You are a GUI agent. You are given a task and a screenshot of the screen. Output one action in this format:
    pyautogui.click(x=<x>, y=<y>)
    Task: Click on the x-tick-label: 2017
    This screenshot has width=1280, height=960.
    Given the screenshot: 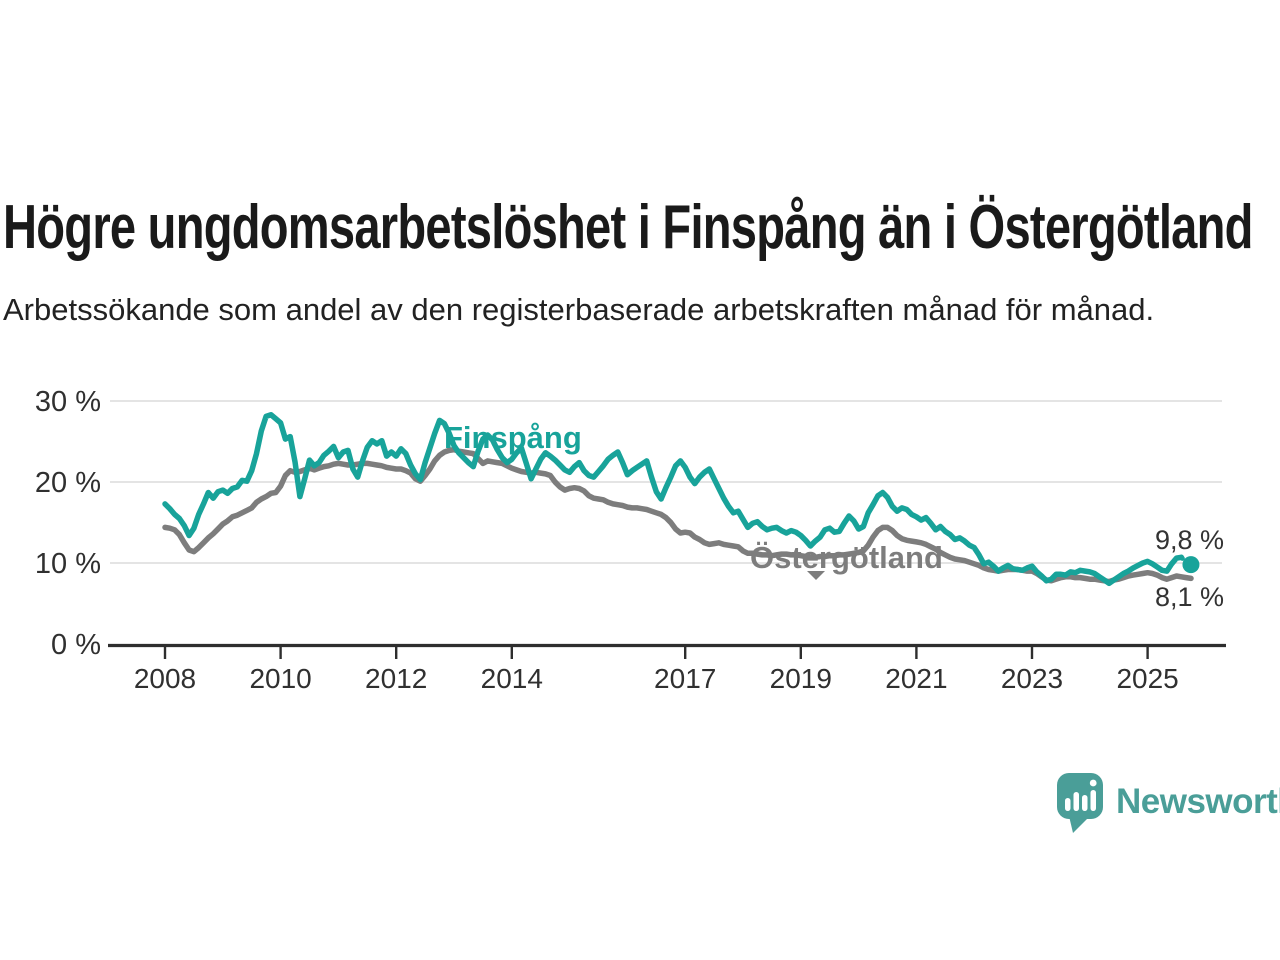 What is the action you would take?
    pyautogui.click(x=685, y=678)
    